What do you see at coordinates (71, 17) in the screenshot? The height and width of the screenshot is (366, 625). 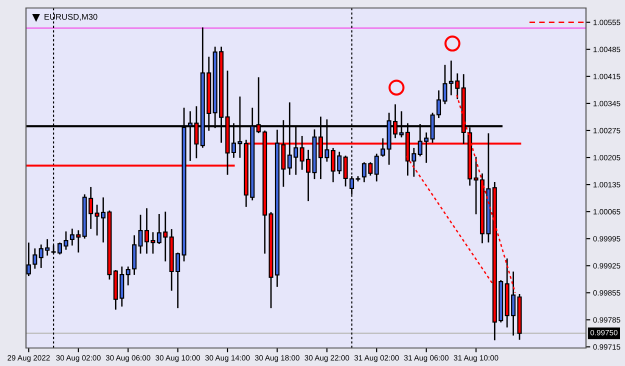 I see `text: EURUSD,M30` at bounding box center [71, 17].